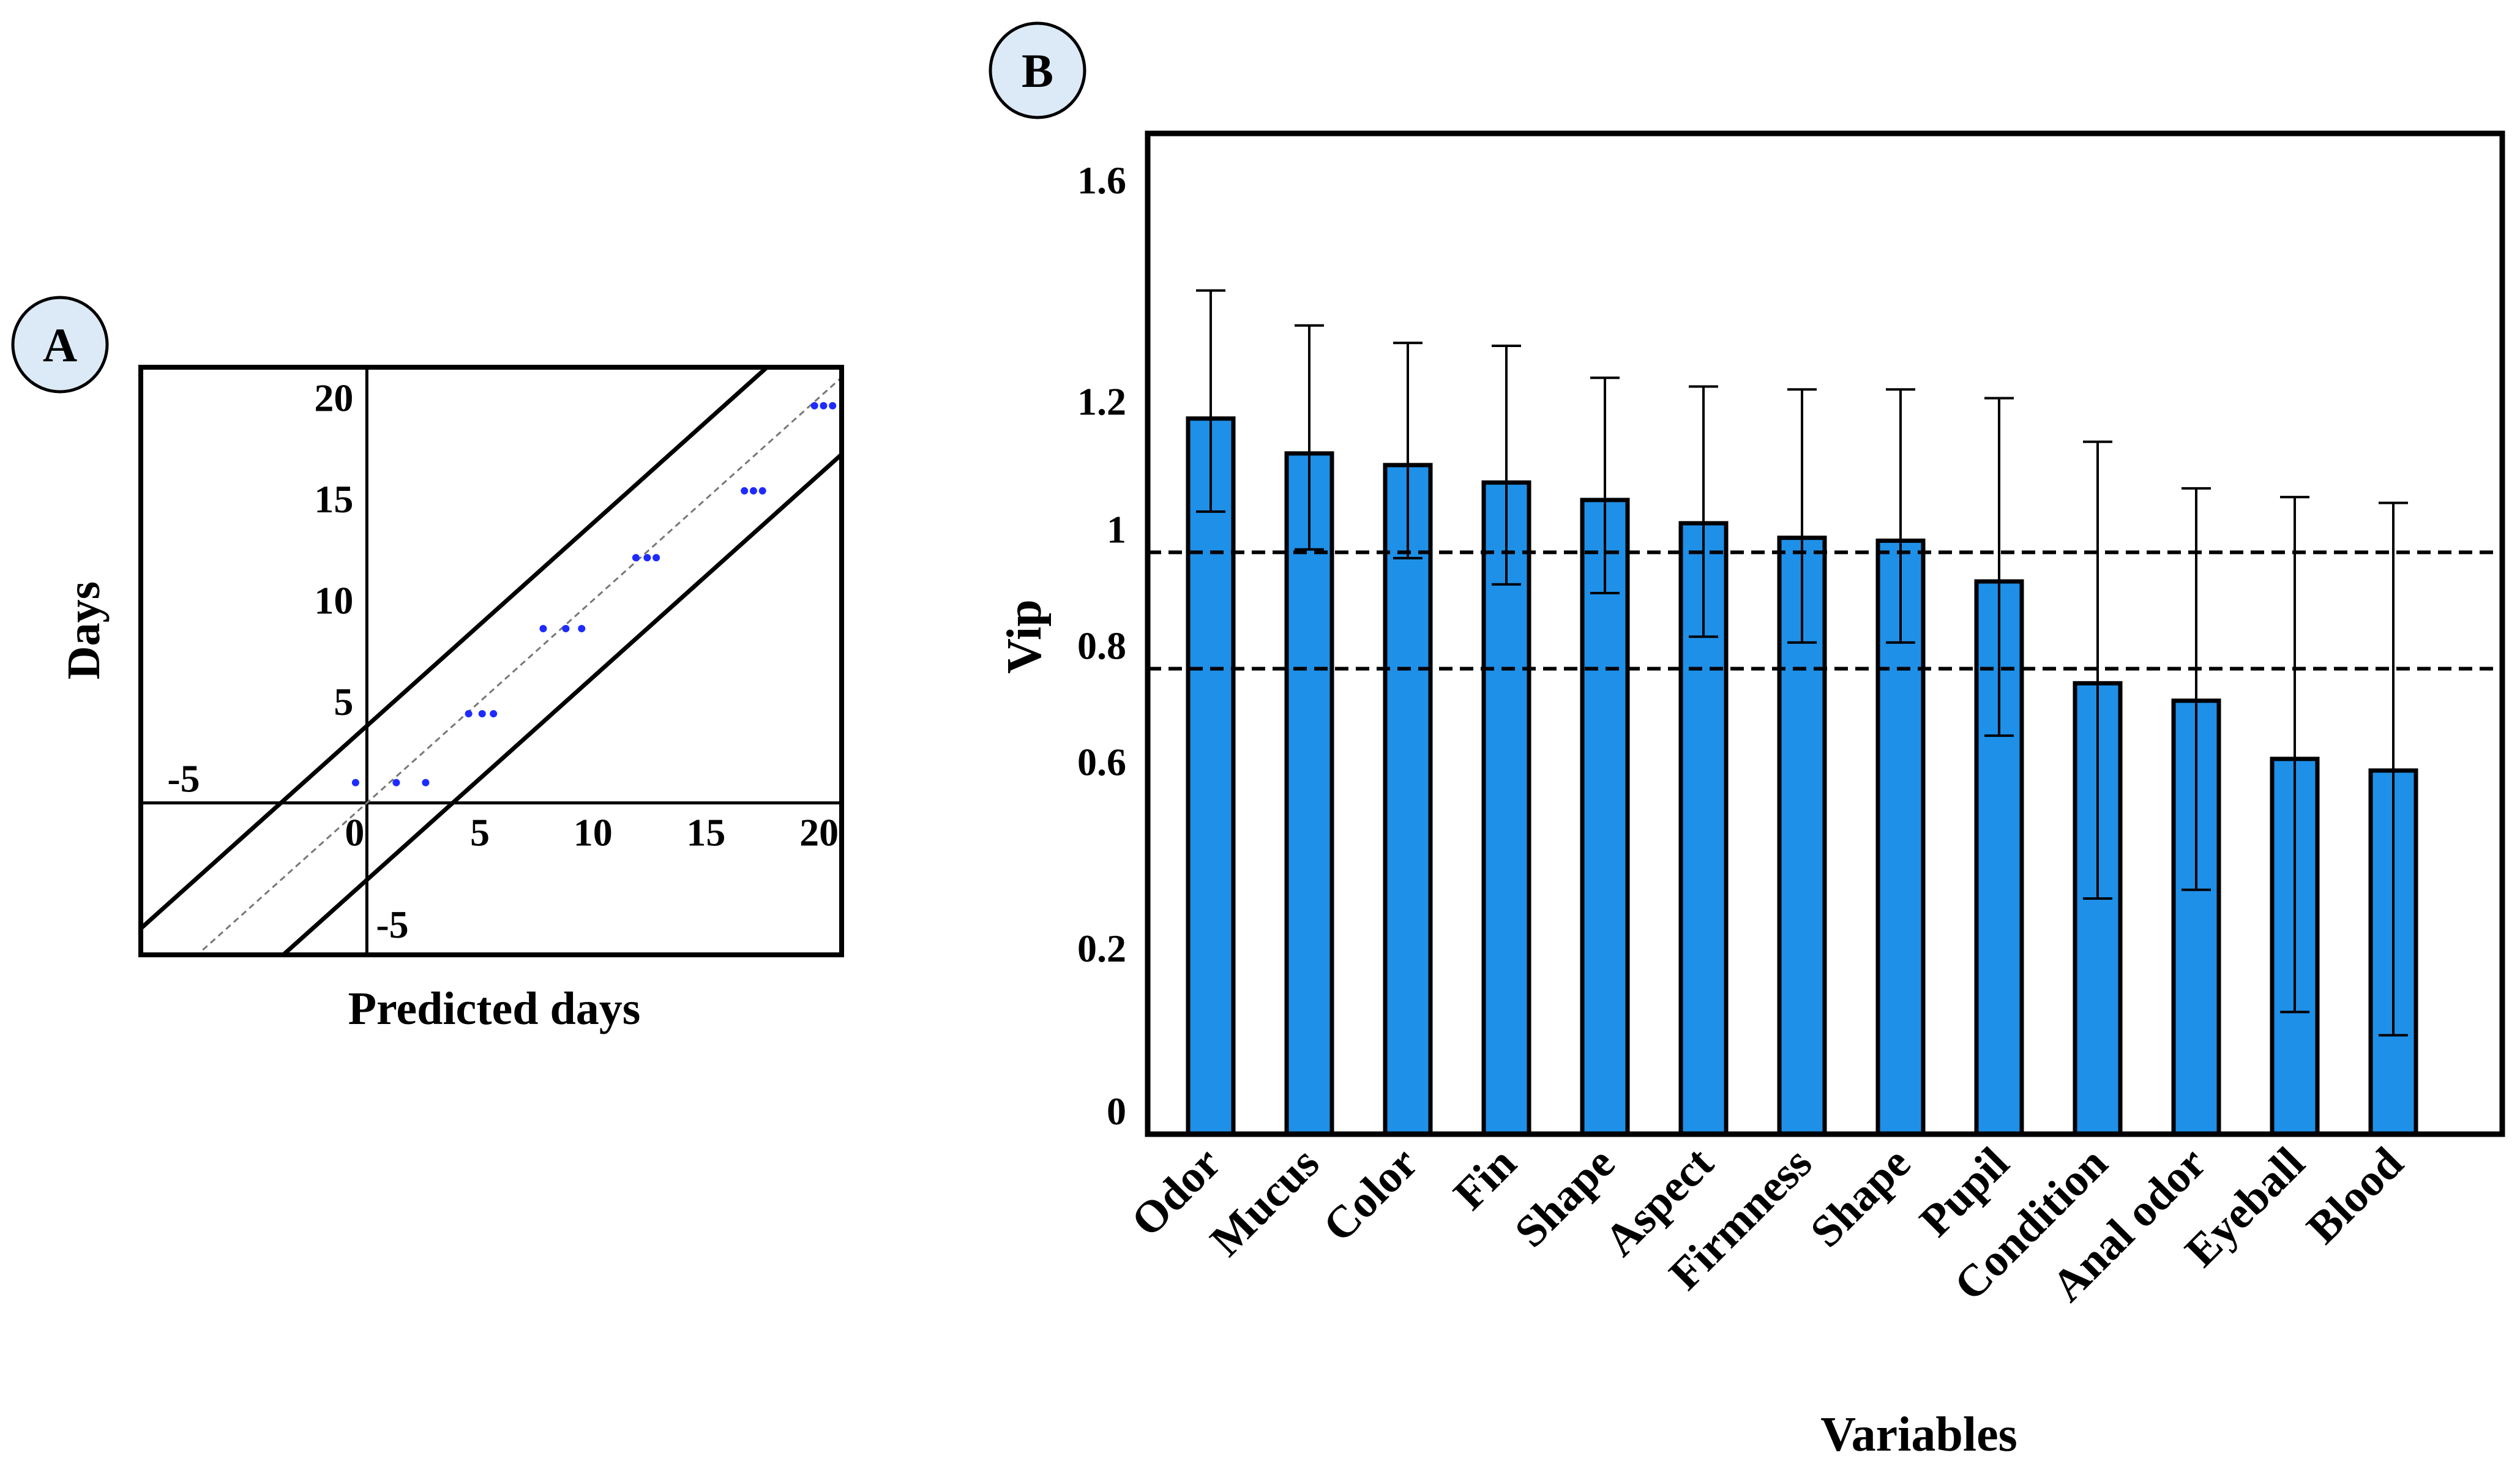  What do you see at coordinates (1101, 646) in the screenshot?
I see `y-tick-label: 0.8` at bounding box center [1101, 646].